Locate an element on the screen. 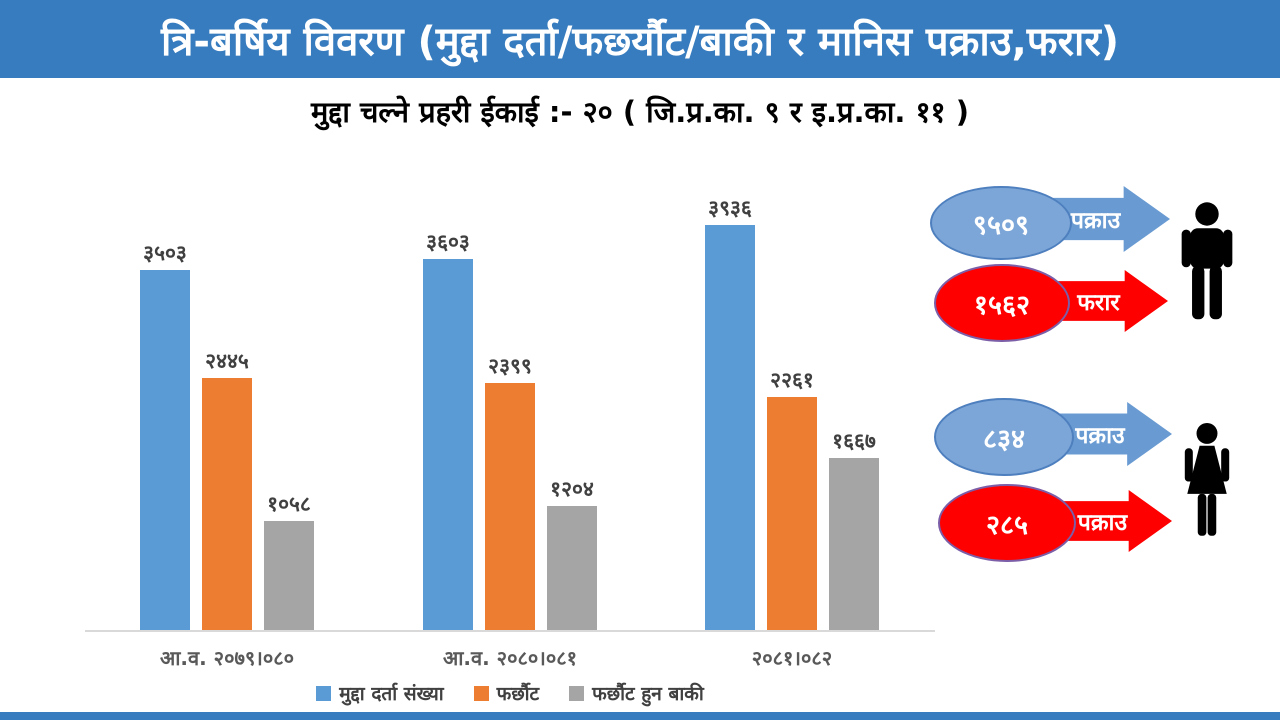 This screenshot has width=1280, height=720. legend-label: फर्छौट is located at coordinates (518, 694).